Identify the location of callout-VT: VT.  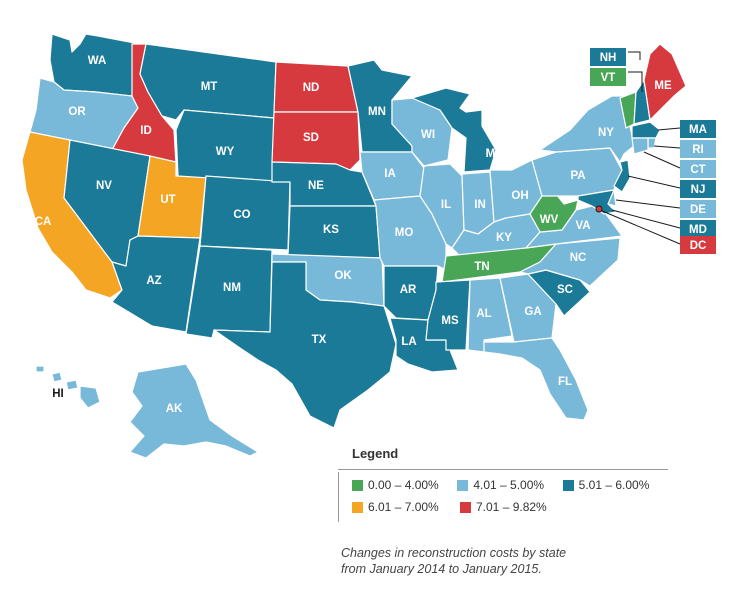
(608, 77).